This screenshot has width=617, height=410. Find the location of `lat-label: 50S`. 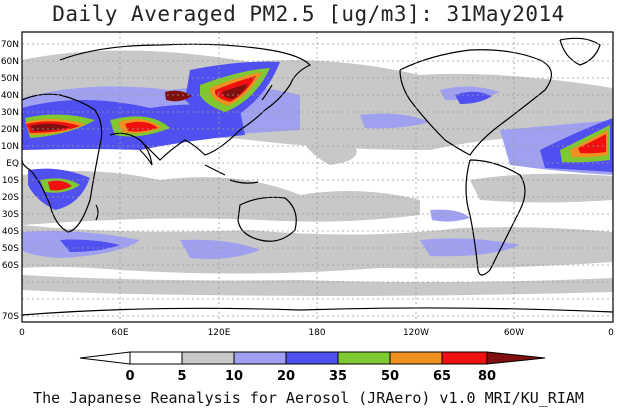

lat-label: 50S is located at coordinates (10, 249).